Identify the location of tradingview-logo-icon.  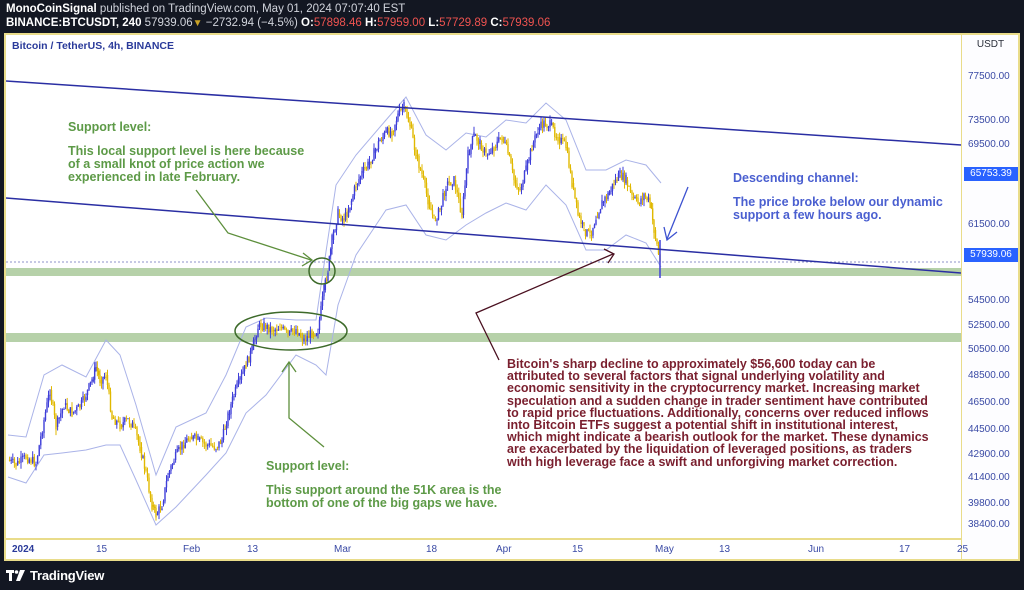
(15, 575).